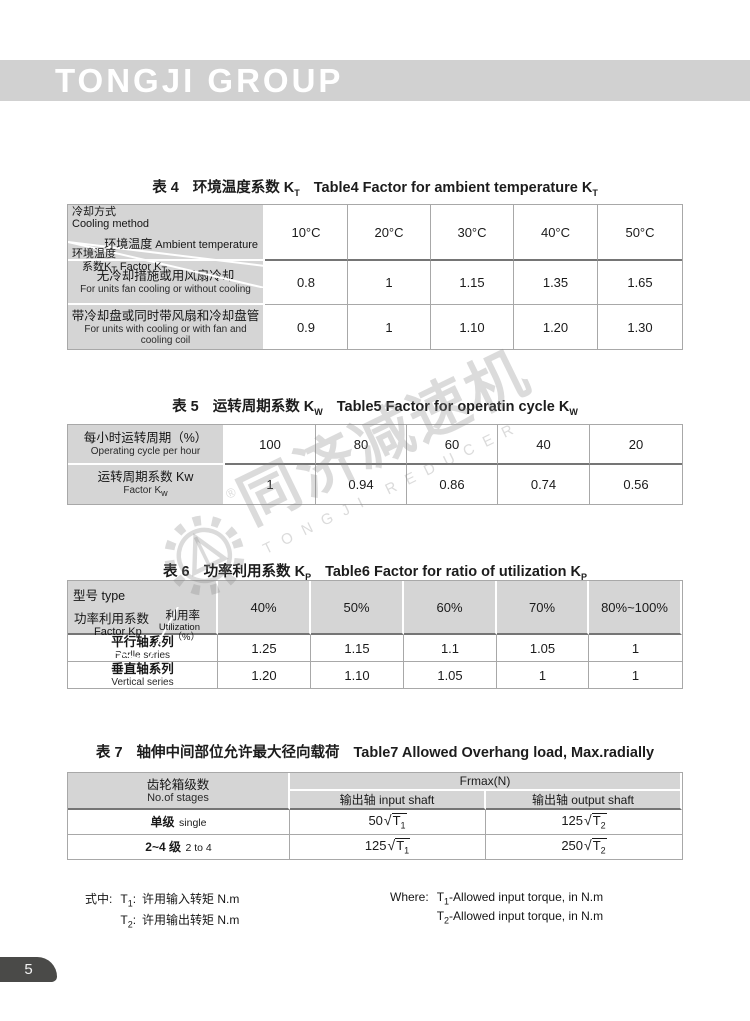  Describe the element at coordinates (556, 283) in the screenshot. I see `value-cell: 1.35` at that location.